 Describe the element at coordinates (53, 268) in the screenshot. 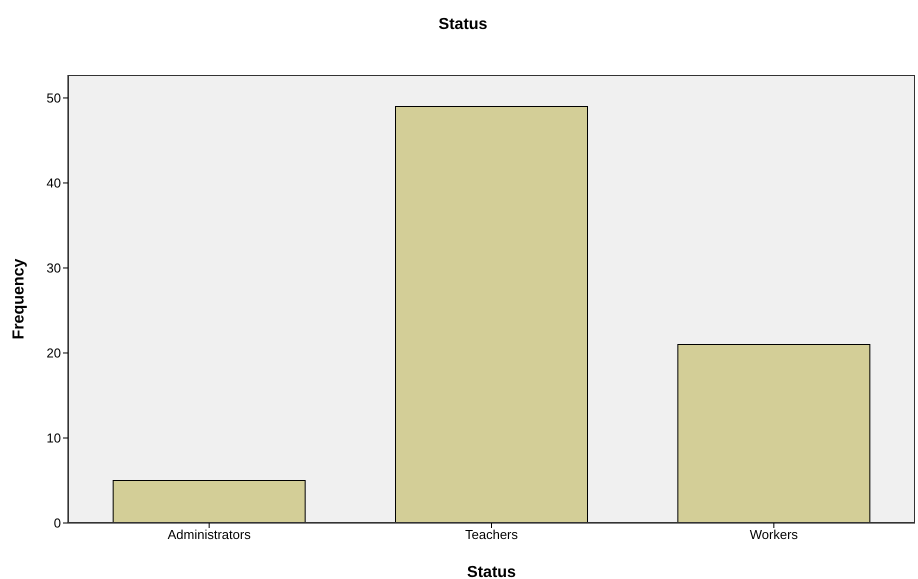

I see `y-tick-label: 30` at that location.